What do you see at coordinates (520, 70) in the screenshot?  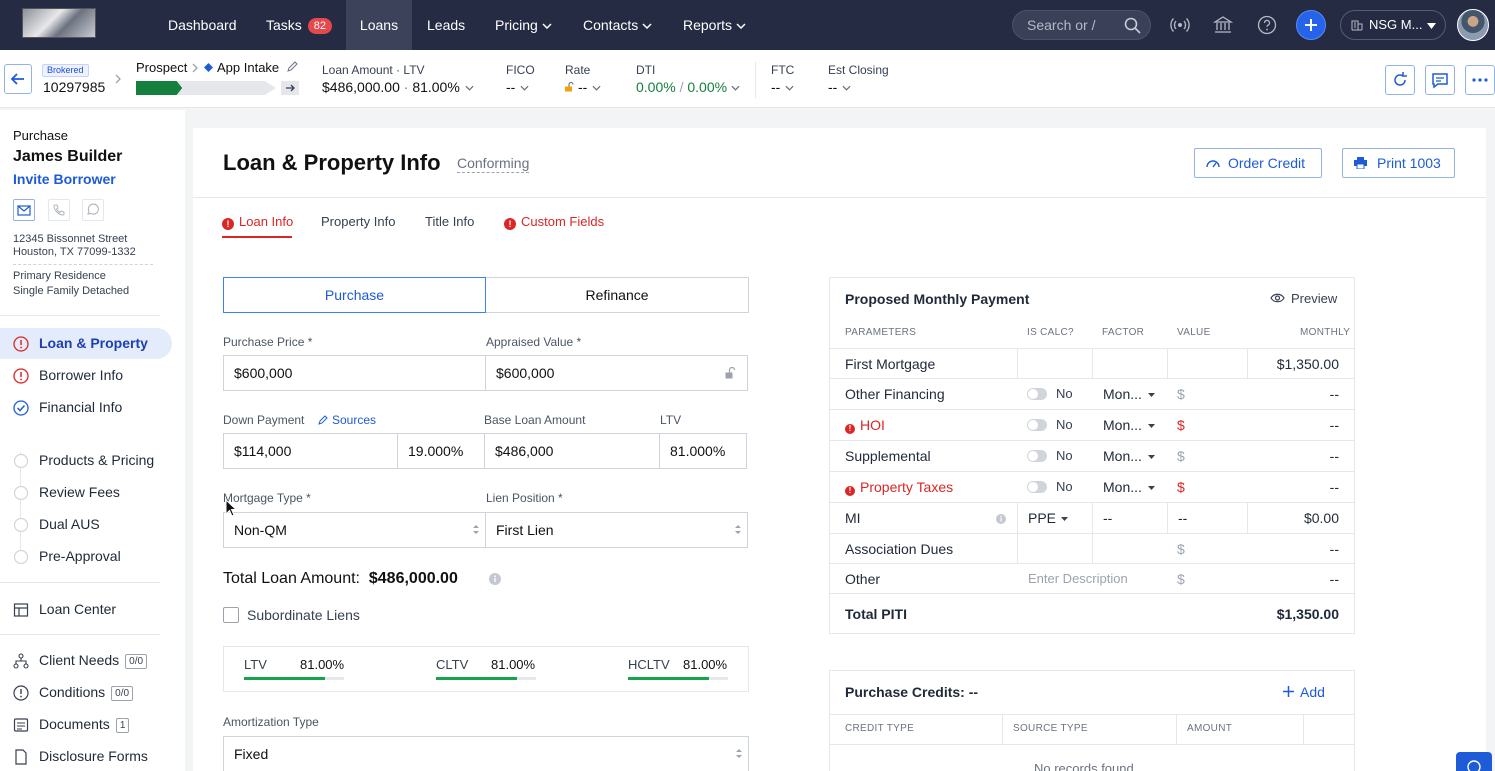 I see `fico-label: FICO` at bounding box center [520, 70].